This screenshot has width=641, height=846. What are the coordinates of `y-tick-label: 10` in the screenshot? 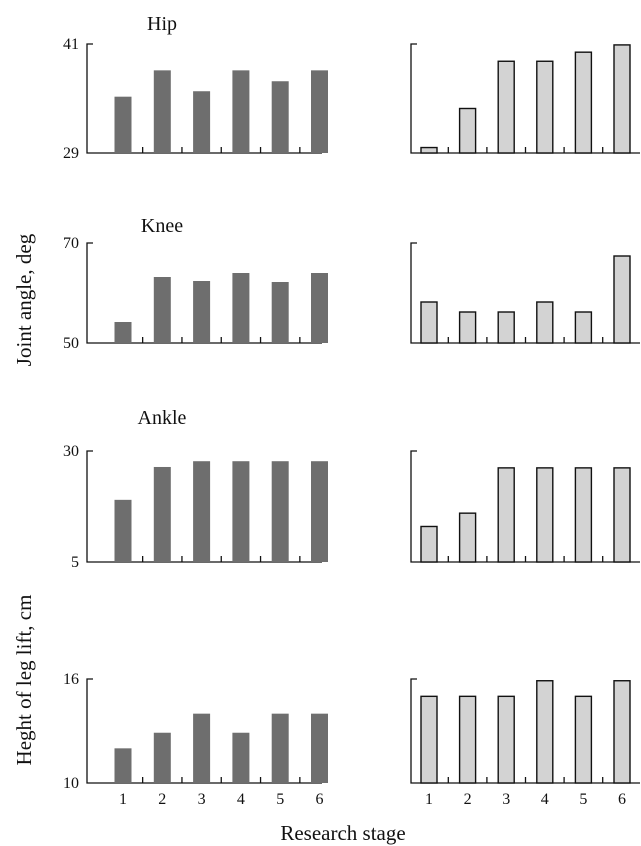 It's located at (71, 783).